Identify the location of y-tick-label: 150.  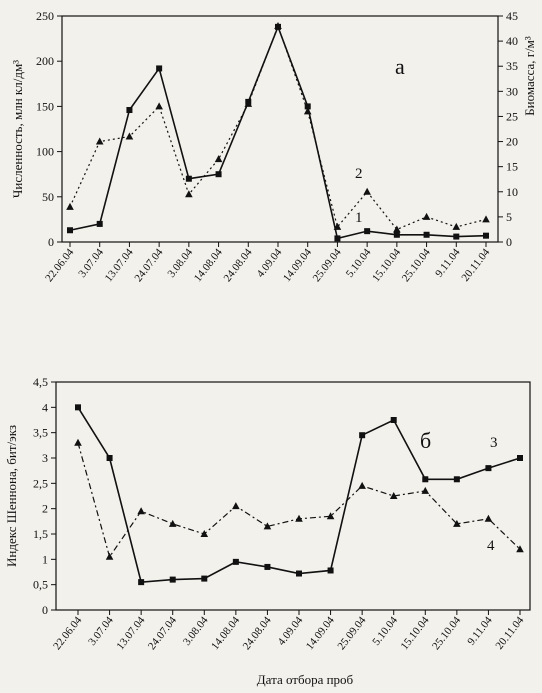
(45, 106).